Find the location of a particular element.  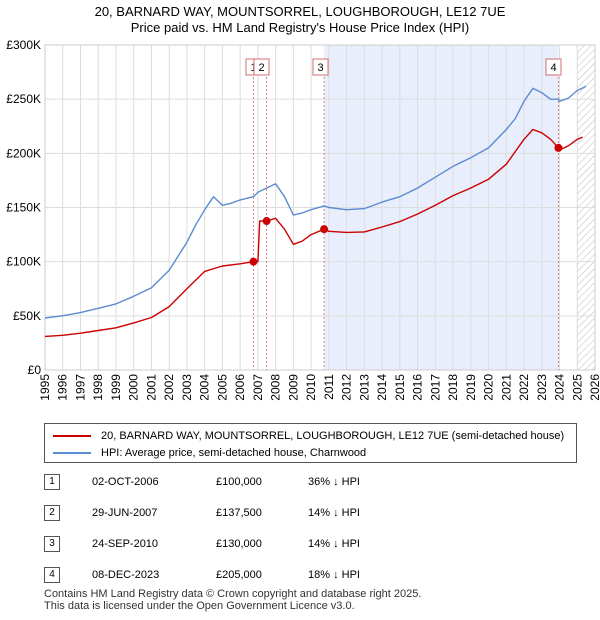

x-tick-label: 2026 is located at coordinates (594, 387).